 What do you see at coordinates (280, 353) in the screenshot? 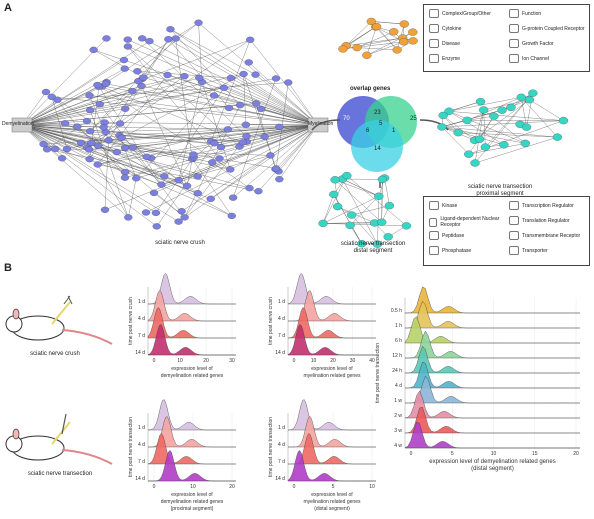
I see `row-label: 14 d` at bounding box center [280, 353].